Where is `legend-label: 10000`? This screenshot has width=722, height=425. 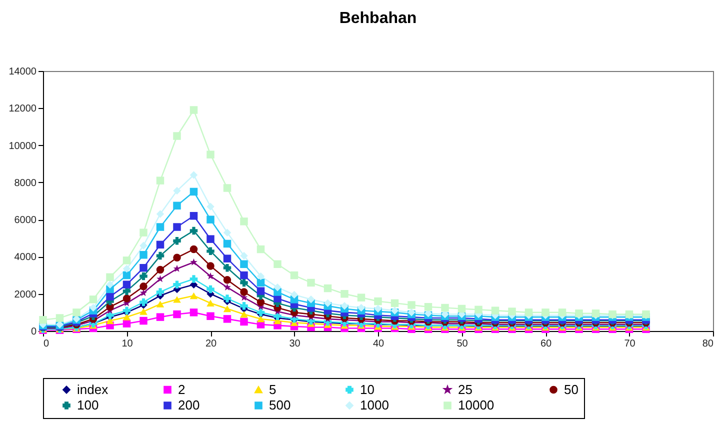 legend-label: 10000 is located at coordinates (476, 405).